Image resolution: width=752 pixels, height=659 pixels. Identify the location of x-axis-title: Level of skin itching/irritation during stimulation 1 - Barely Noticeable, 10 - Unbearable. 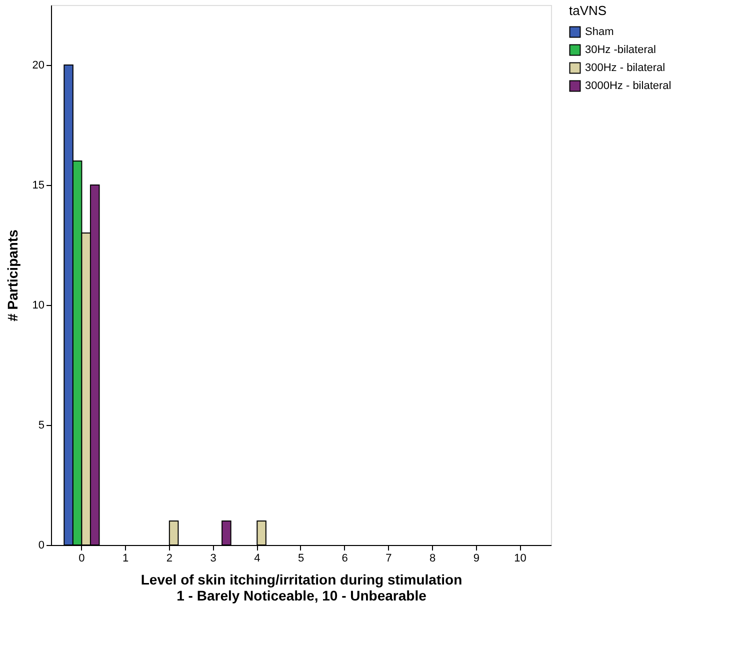
(301, 588).